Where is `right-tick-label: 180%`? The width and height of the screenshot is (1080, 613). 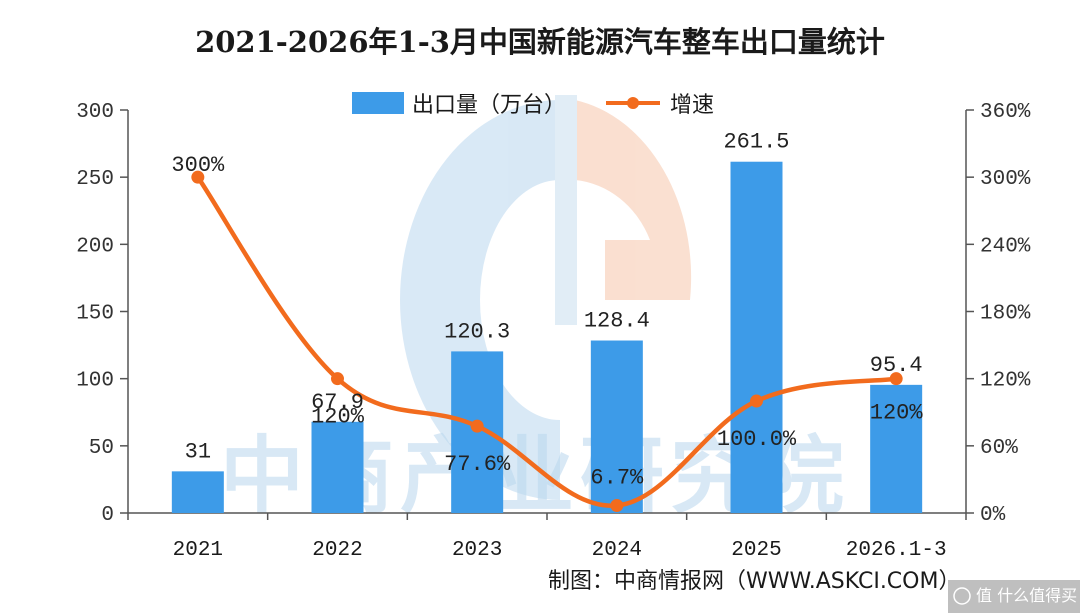 right-tick-label: 180% is located at coordinates (1005, 314).